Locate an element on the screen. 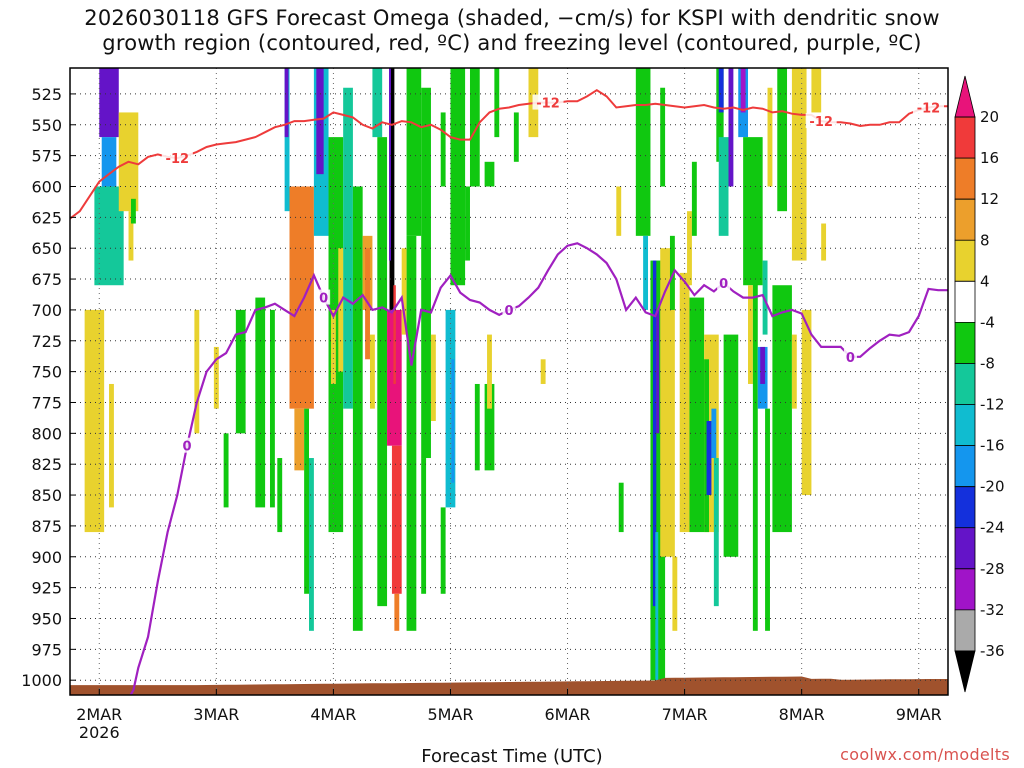 The width and height of the screenshot is (1024, 768). colorbar-label: -4 is located at coordinates (987, 322).